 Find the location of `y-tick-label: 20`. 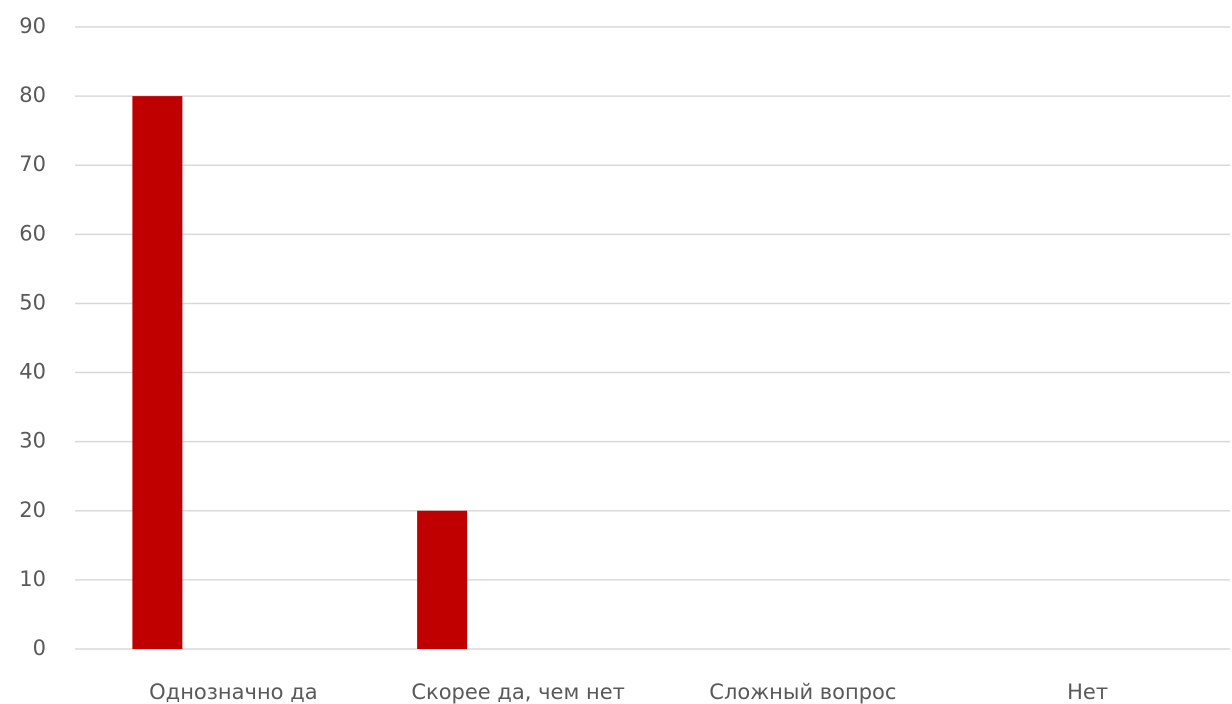

y-tick-label: 20 is located at coordinates (32, 510).